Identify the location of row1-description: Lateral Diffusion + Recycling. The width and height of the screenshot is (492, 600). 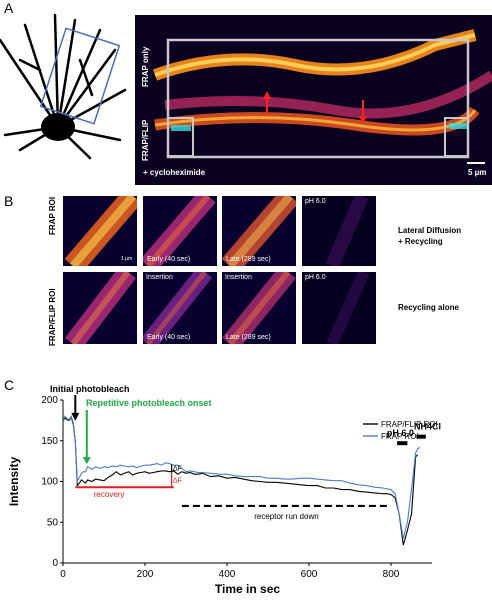
(430, 236).